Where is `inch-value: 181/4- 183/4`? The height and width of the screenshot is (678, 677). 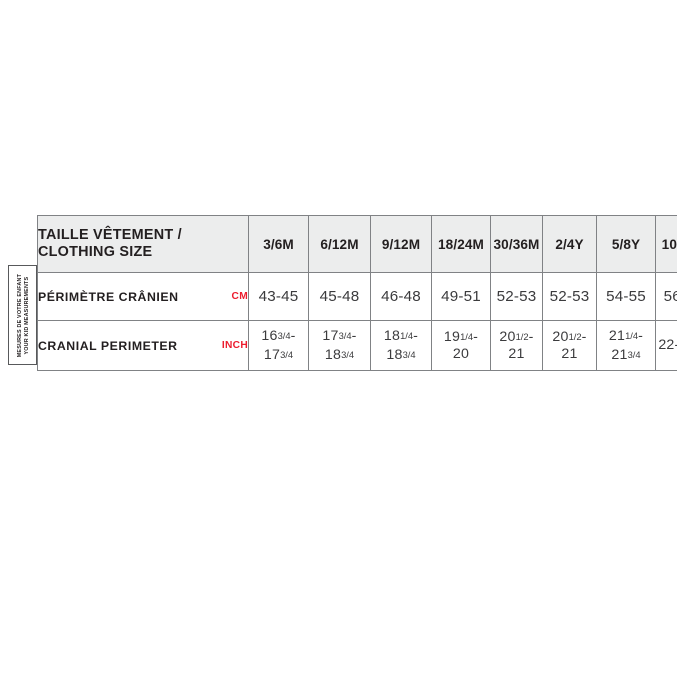 inch-value: 181/4- 183/4 is located at coordinates (401, 345).